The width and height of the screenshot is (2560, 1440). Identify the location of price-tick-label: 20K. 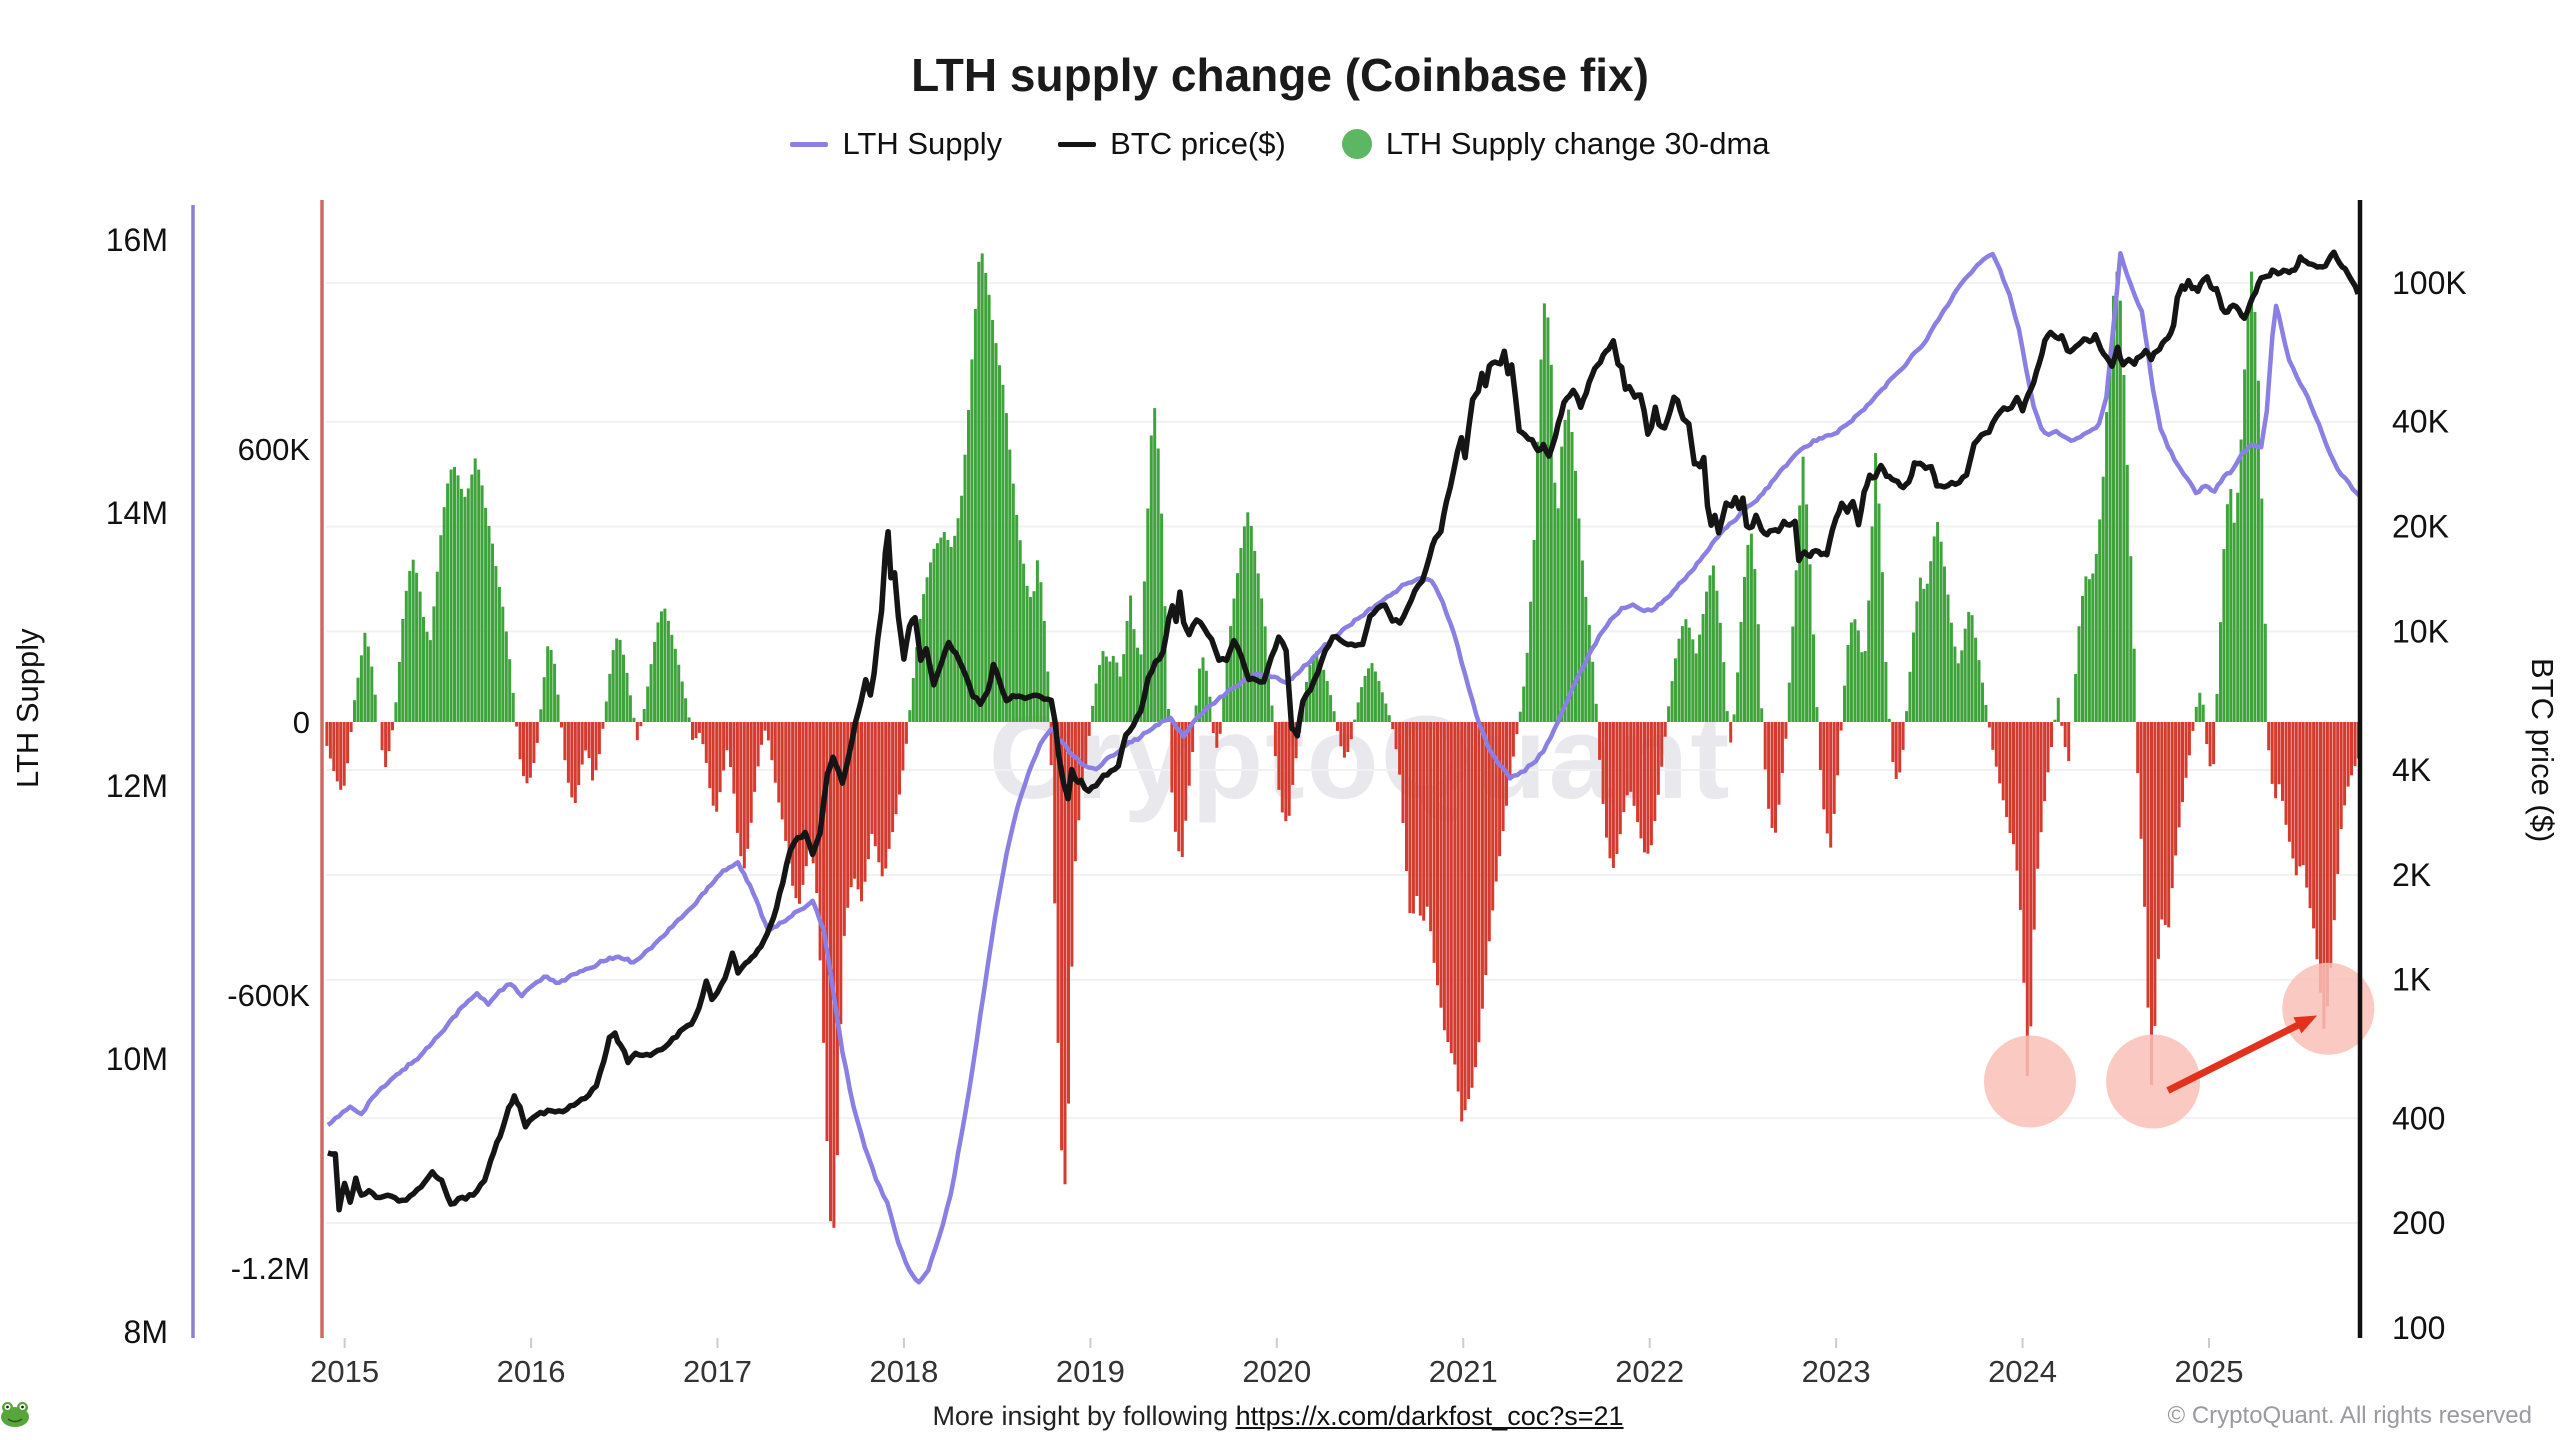
(2420, 527).